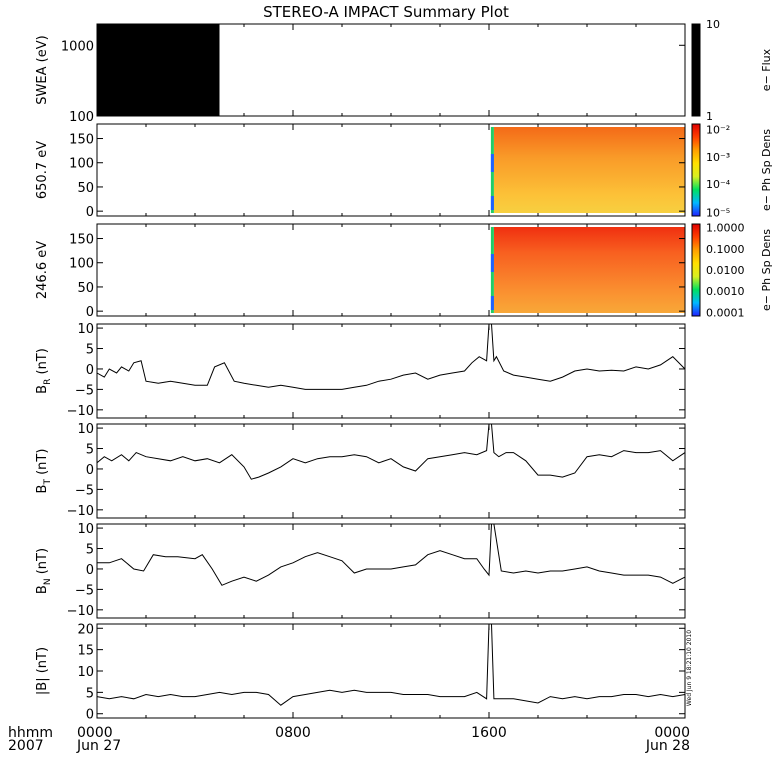 Image resolution: width=780 pixels, height=780 pixels. What do you see at coordinates (732, 70) in the screenshot?
I see `colorbar-swea: 10 1 e− Flux` at bounding box center [732, 70].